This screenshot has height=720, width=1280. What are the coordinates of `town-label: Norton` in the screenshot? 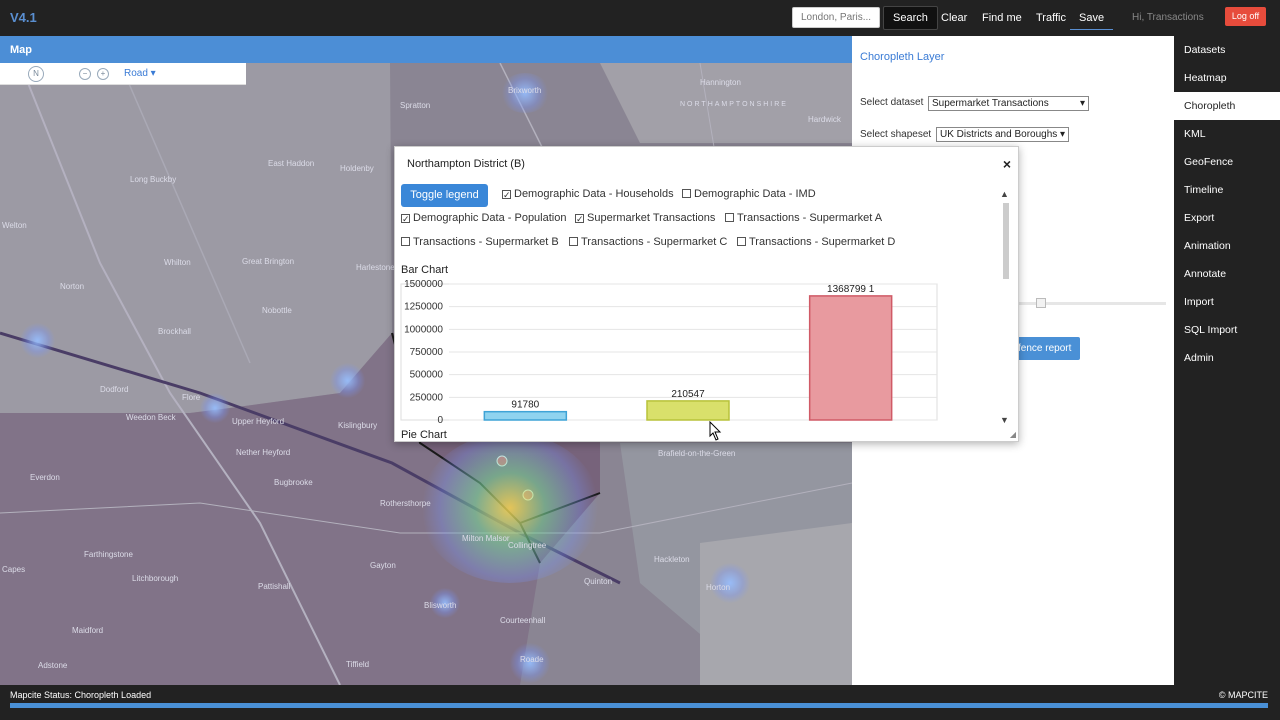 It's located at (72, 286).